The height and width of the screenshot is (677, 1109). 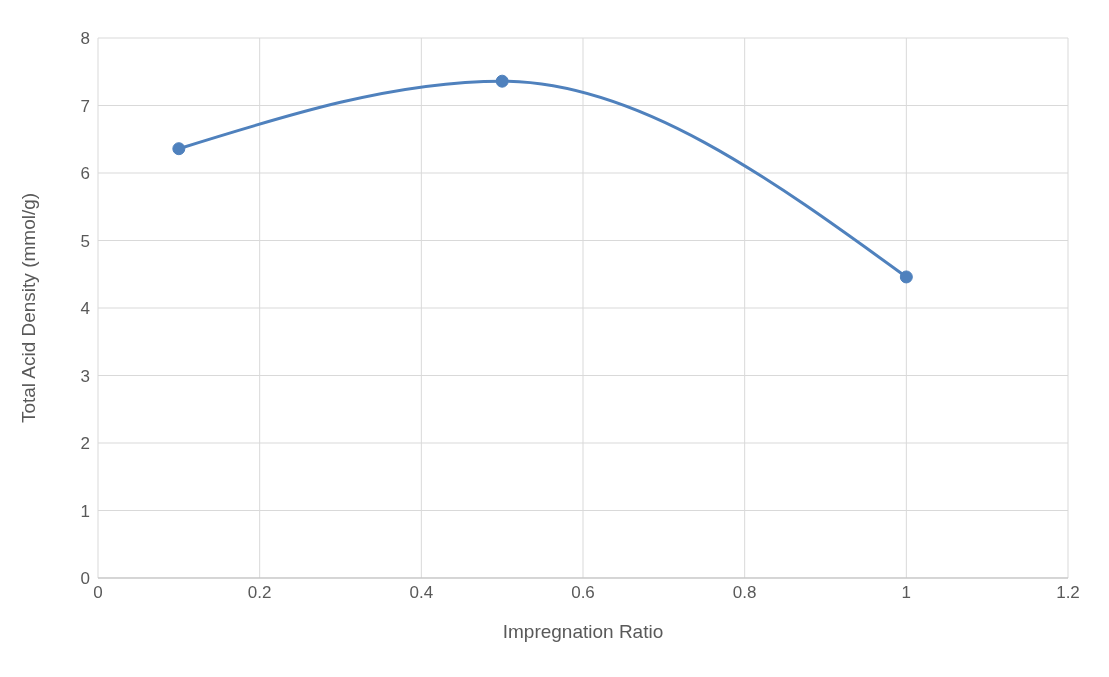 I want to click on y-axis-title: Total Acid Density (mmol/g), so click(x=28, y=308).